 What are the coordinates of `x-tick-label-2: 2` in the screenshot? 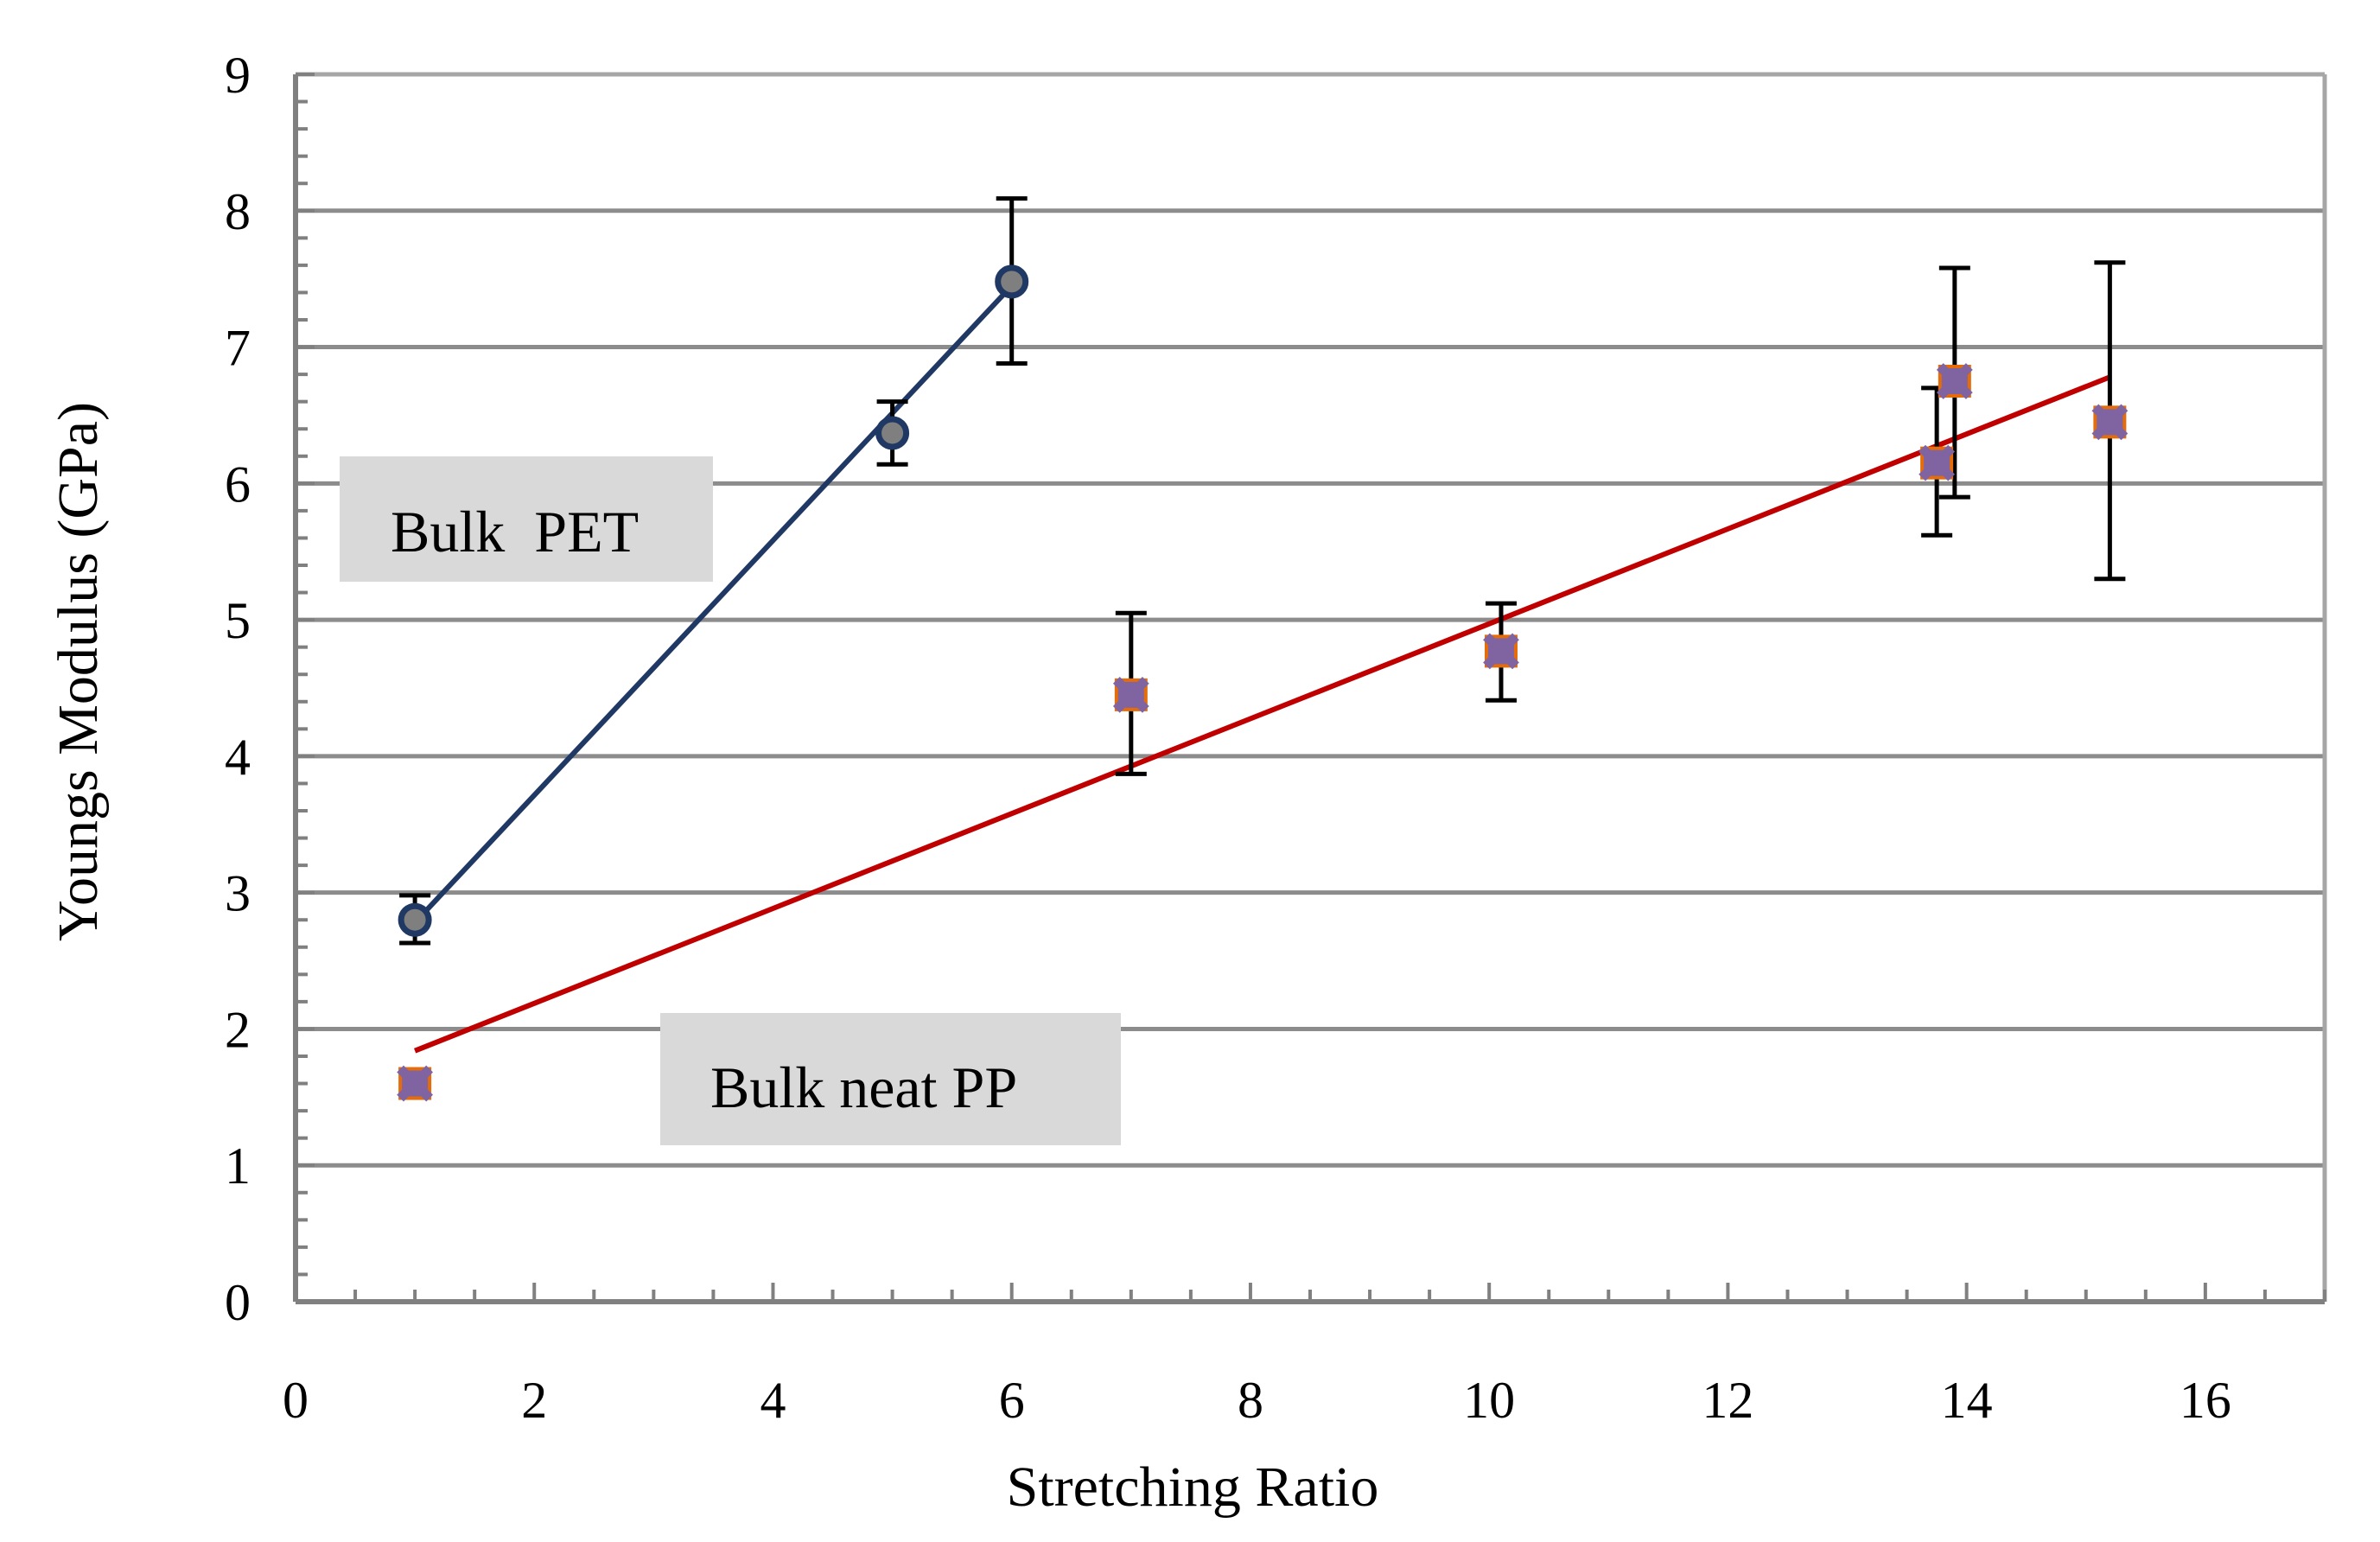 It's located at (534, 1401).